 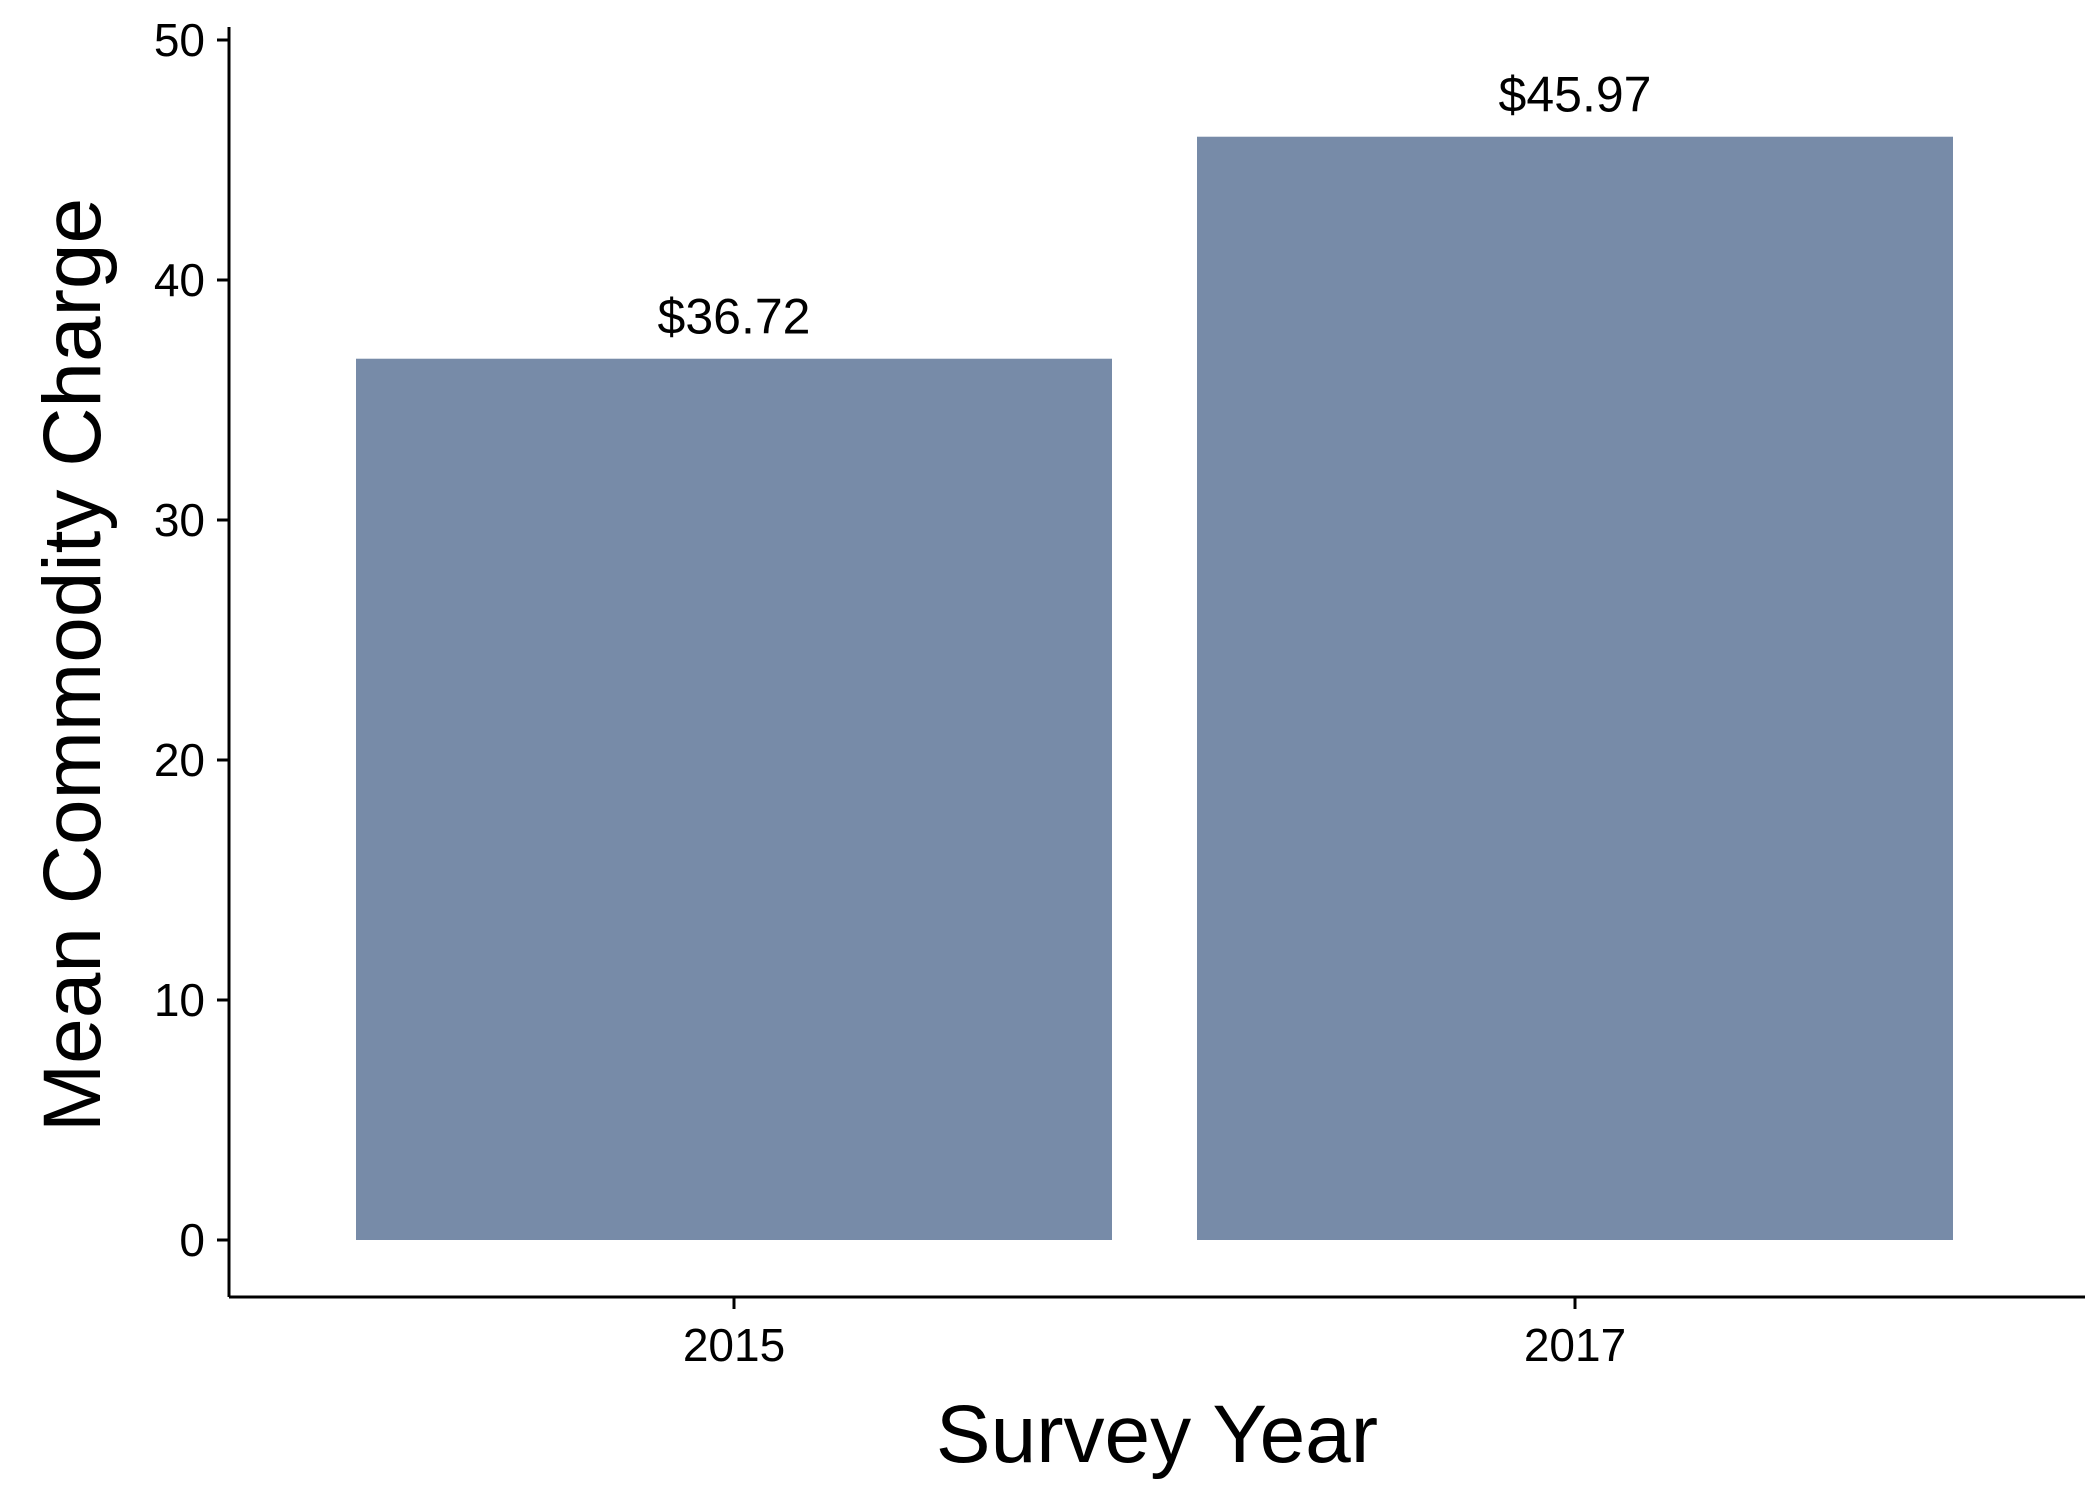 What do you see at coordinates (1155, 206) in the screenshot?
I see `data-labels-layer: $36.72 $45.97` at bounding box center [1155, 206].